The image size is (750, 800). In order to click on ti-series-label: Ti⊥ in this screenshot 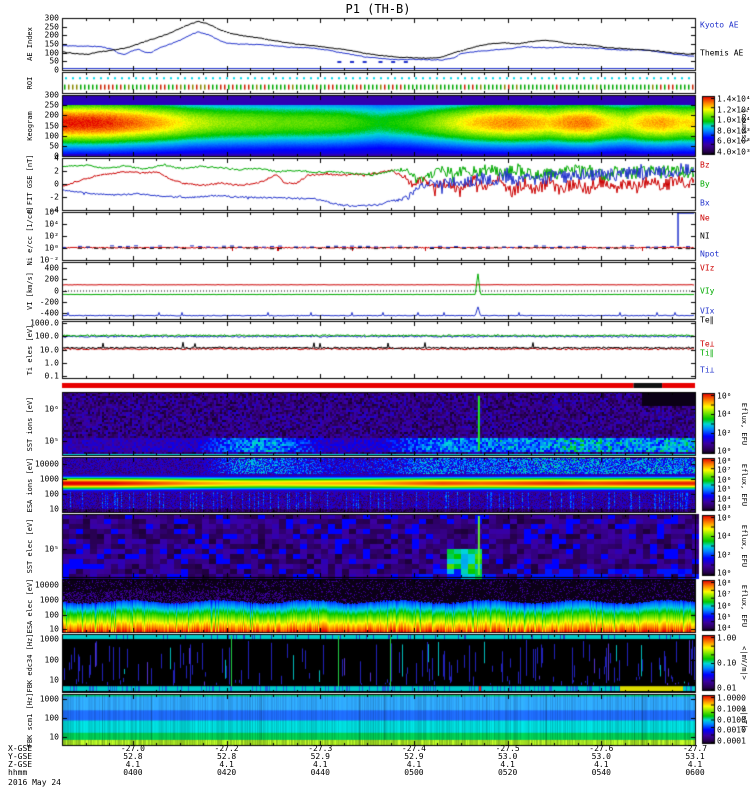, I will do `click(707, 370)`.